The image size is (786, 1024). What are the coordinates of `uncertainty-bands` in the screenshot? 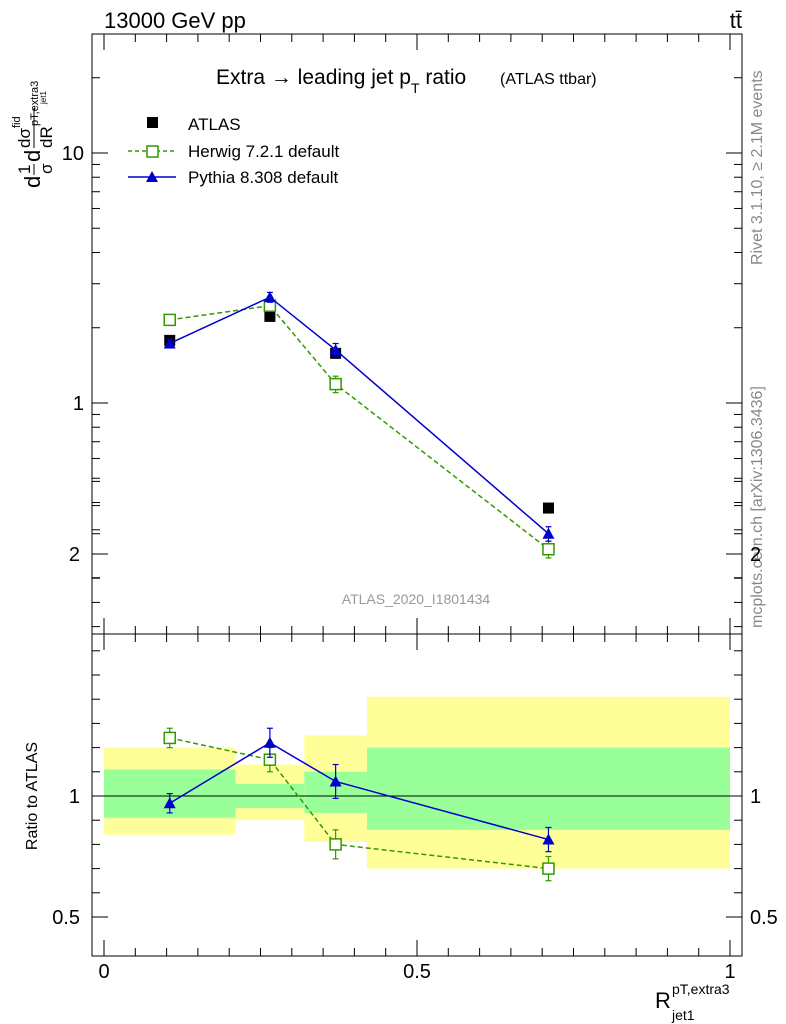 It's located at (417, 782).